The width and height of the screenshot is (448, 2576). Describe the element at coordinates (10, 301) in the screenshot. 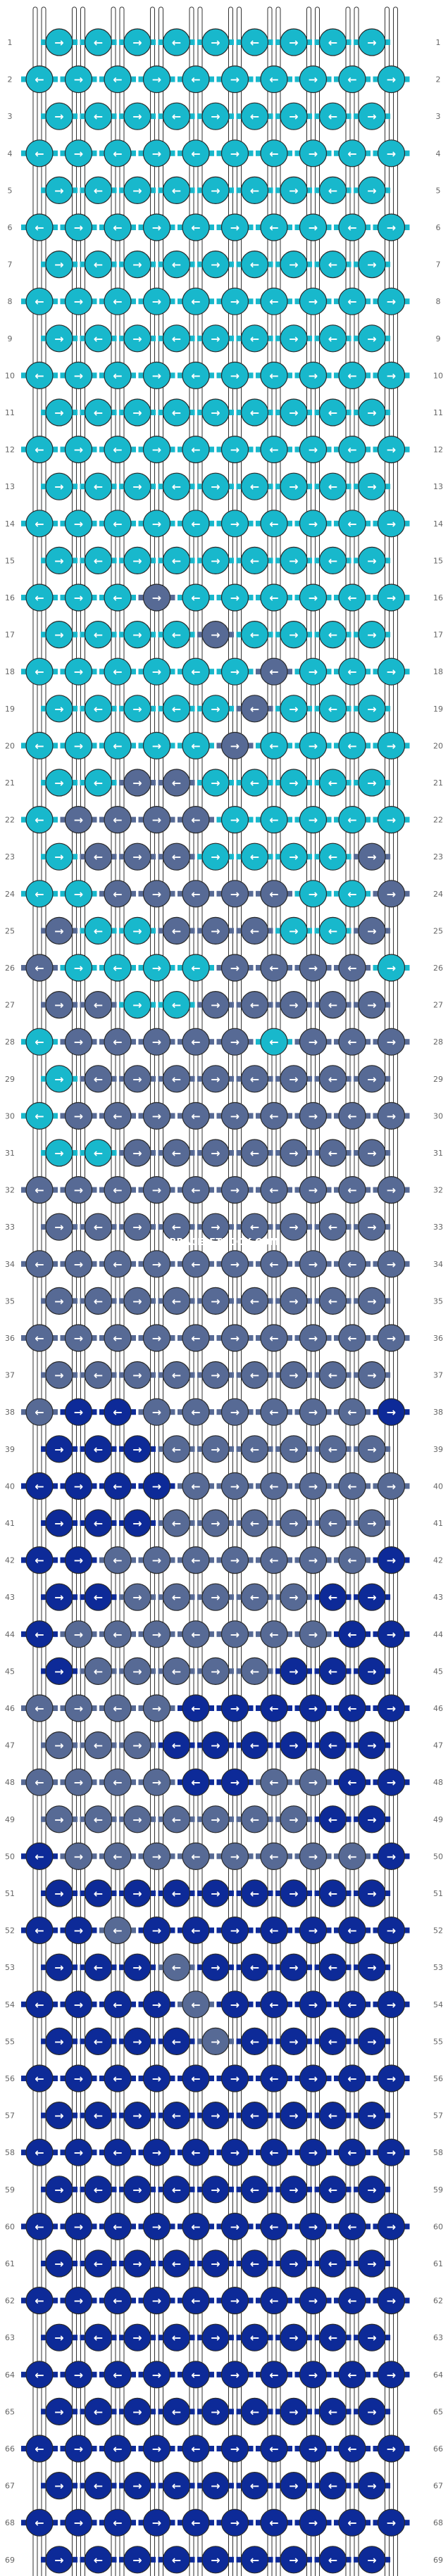

I see `row-number-left: 8` at that location.